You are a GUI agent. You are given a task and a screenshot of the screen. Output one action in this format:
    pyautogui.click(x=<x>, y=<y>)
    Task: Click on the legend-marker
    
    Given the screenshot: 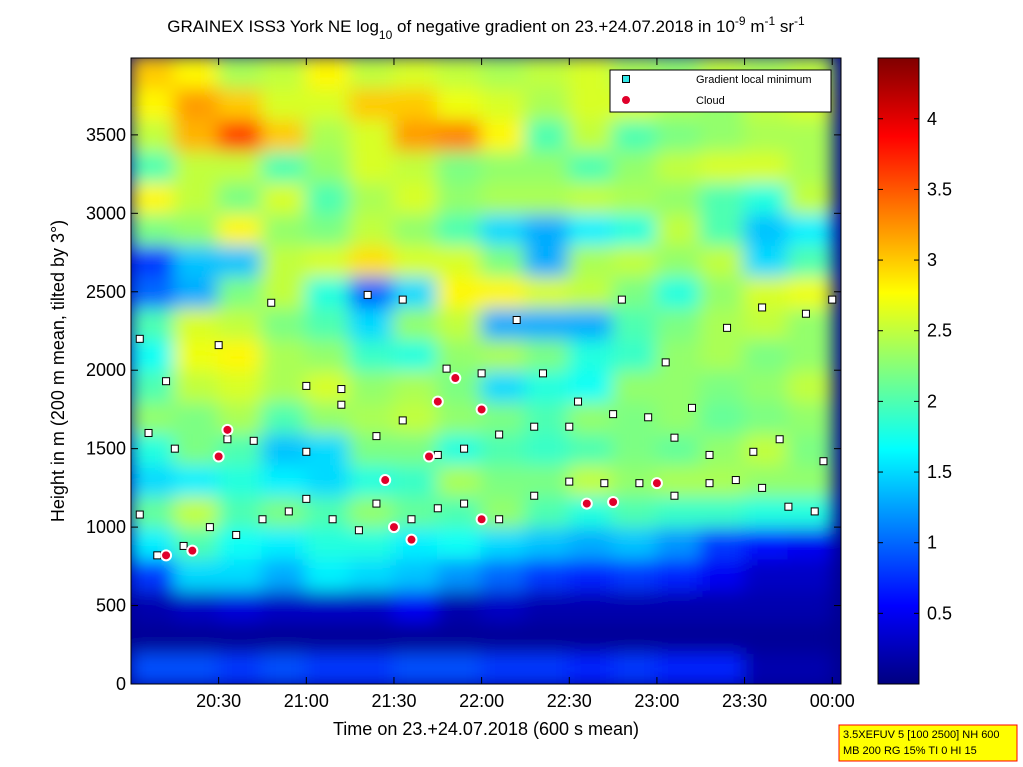 What is the action you would take?
    pyautogui.click(x=626, y=79)
    